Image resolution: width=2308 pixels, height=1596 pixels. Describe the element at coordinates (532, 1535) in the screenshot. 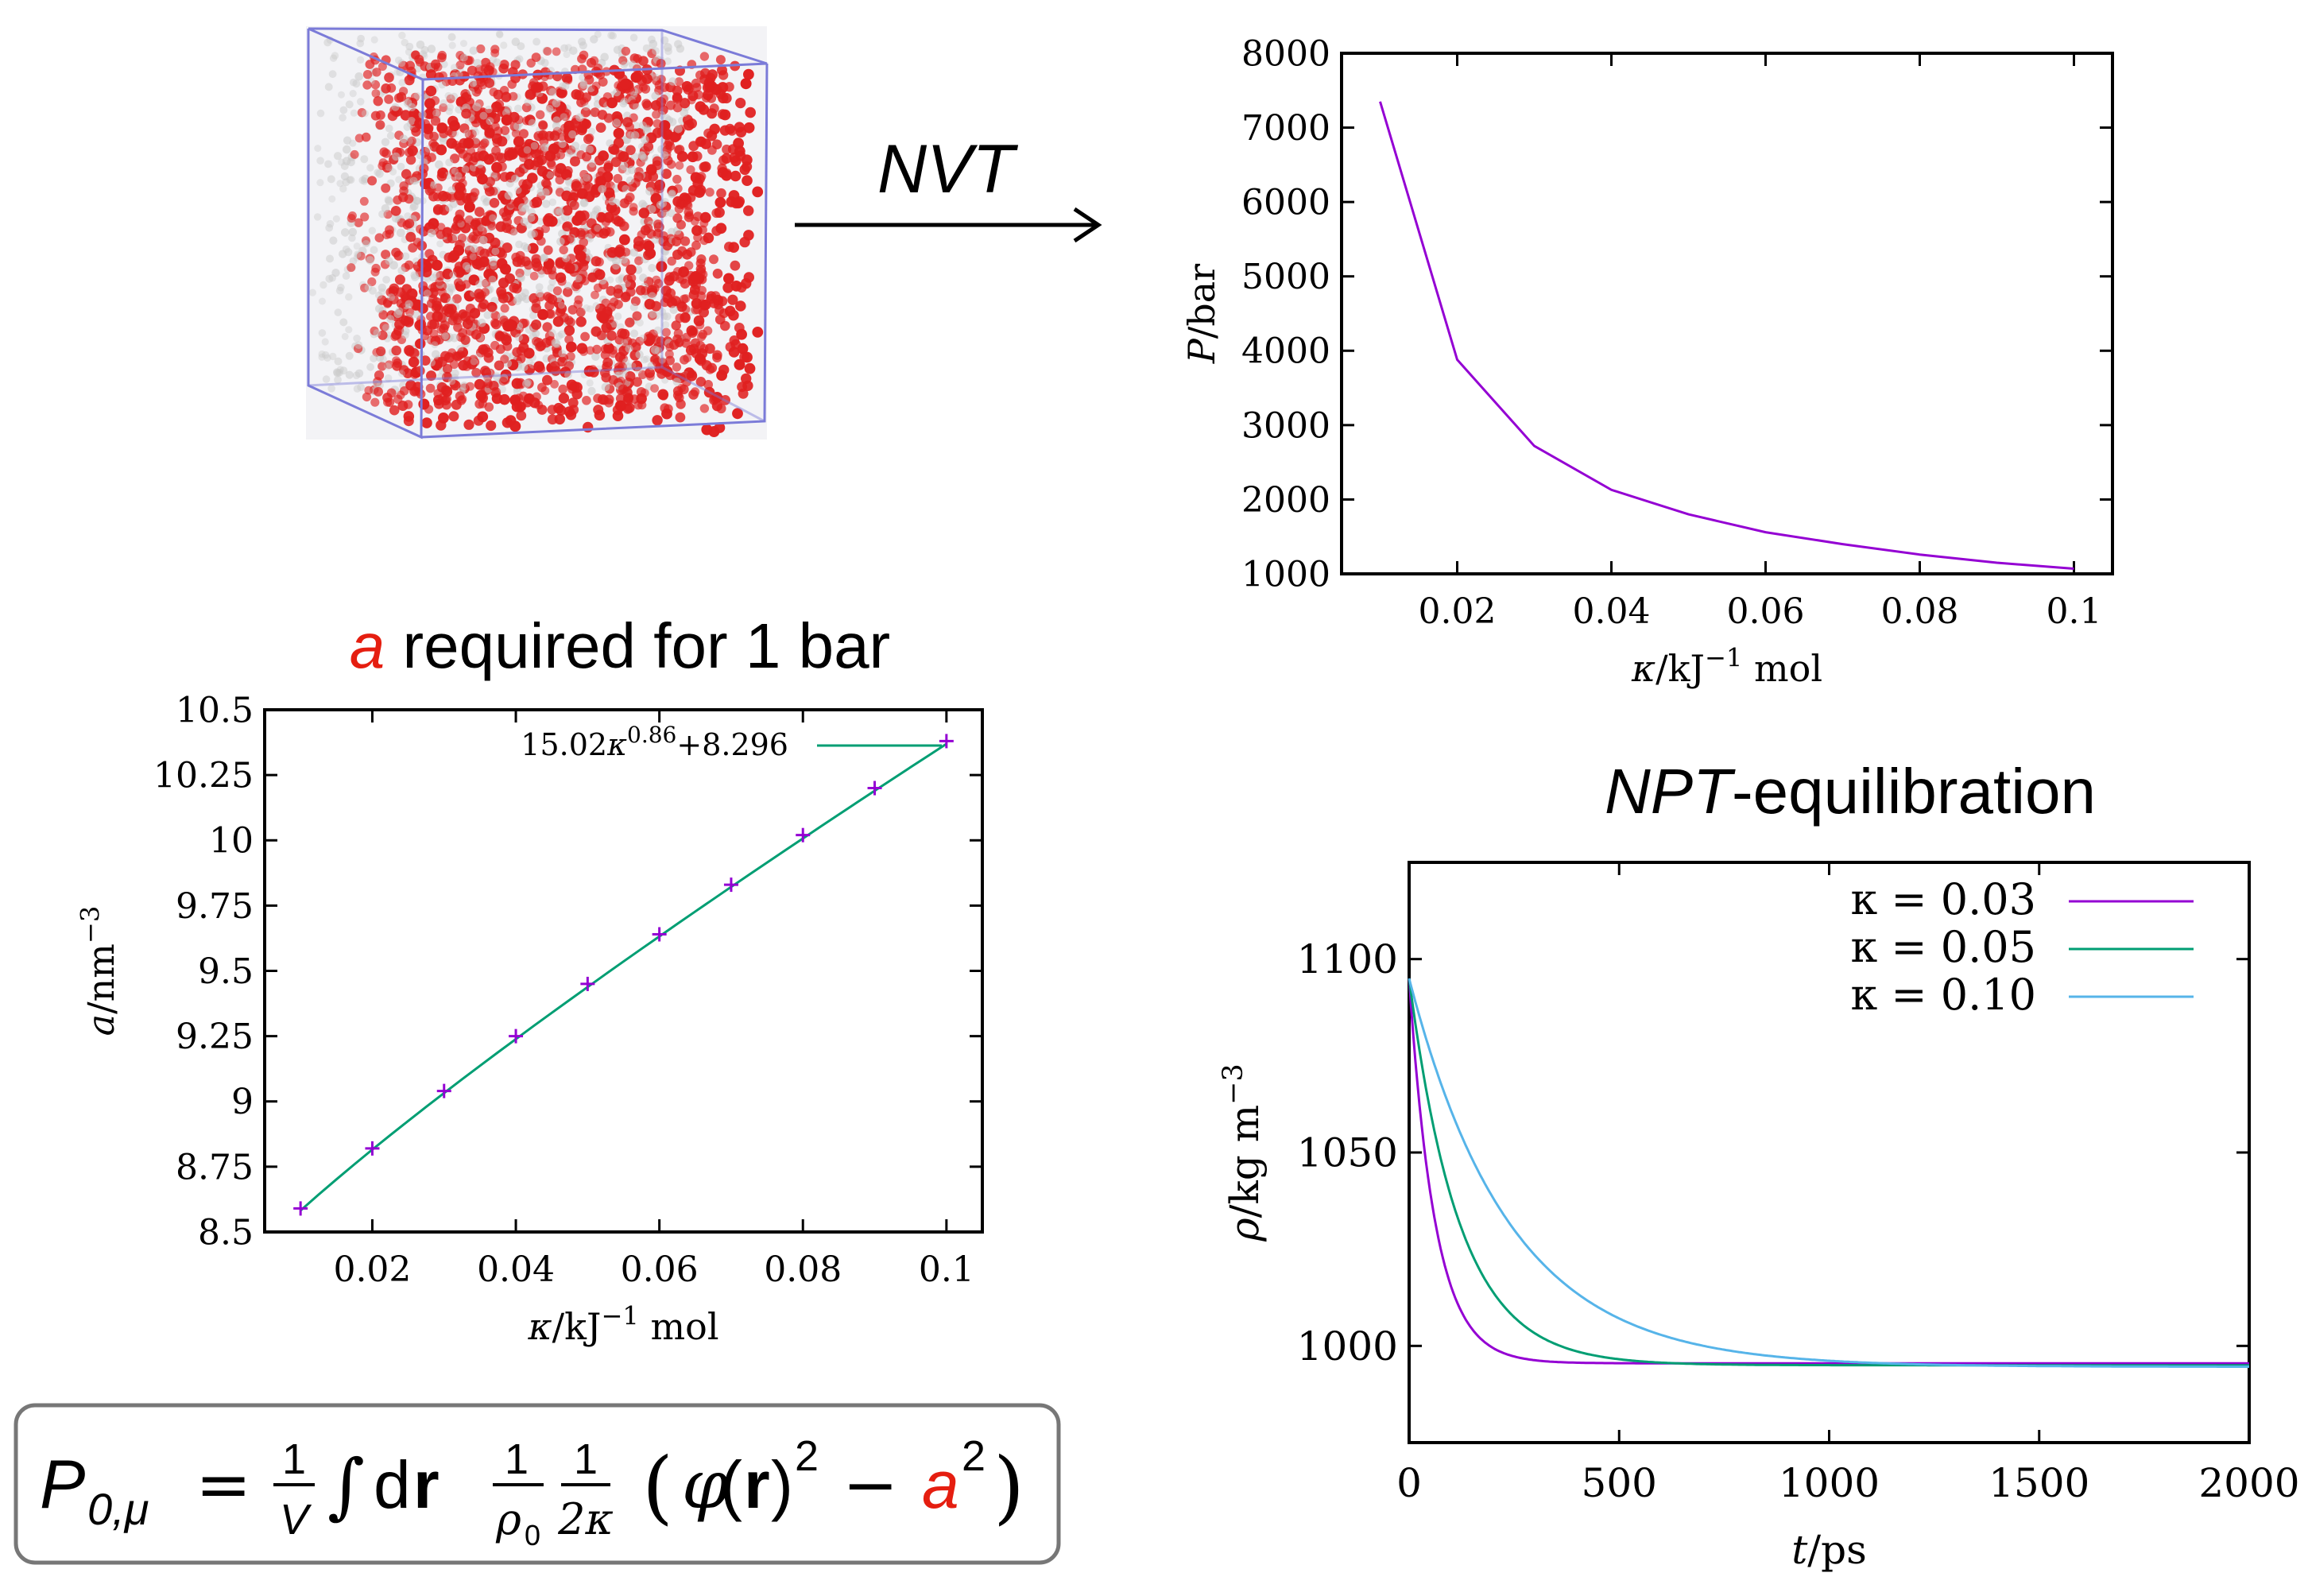

I see `formula-frac2-rho-sub: 0` at that location.